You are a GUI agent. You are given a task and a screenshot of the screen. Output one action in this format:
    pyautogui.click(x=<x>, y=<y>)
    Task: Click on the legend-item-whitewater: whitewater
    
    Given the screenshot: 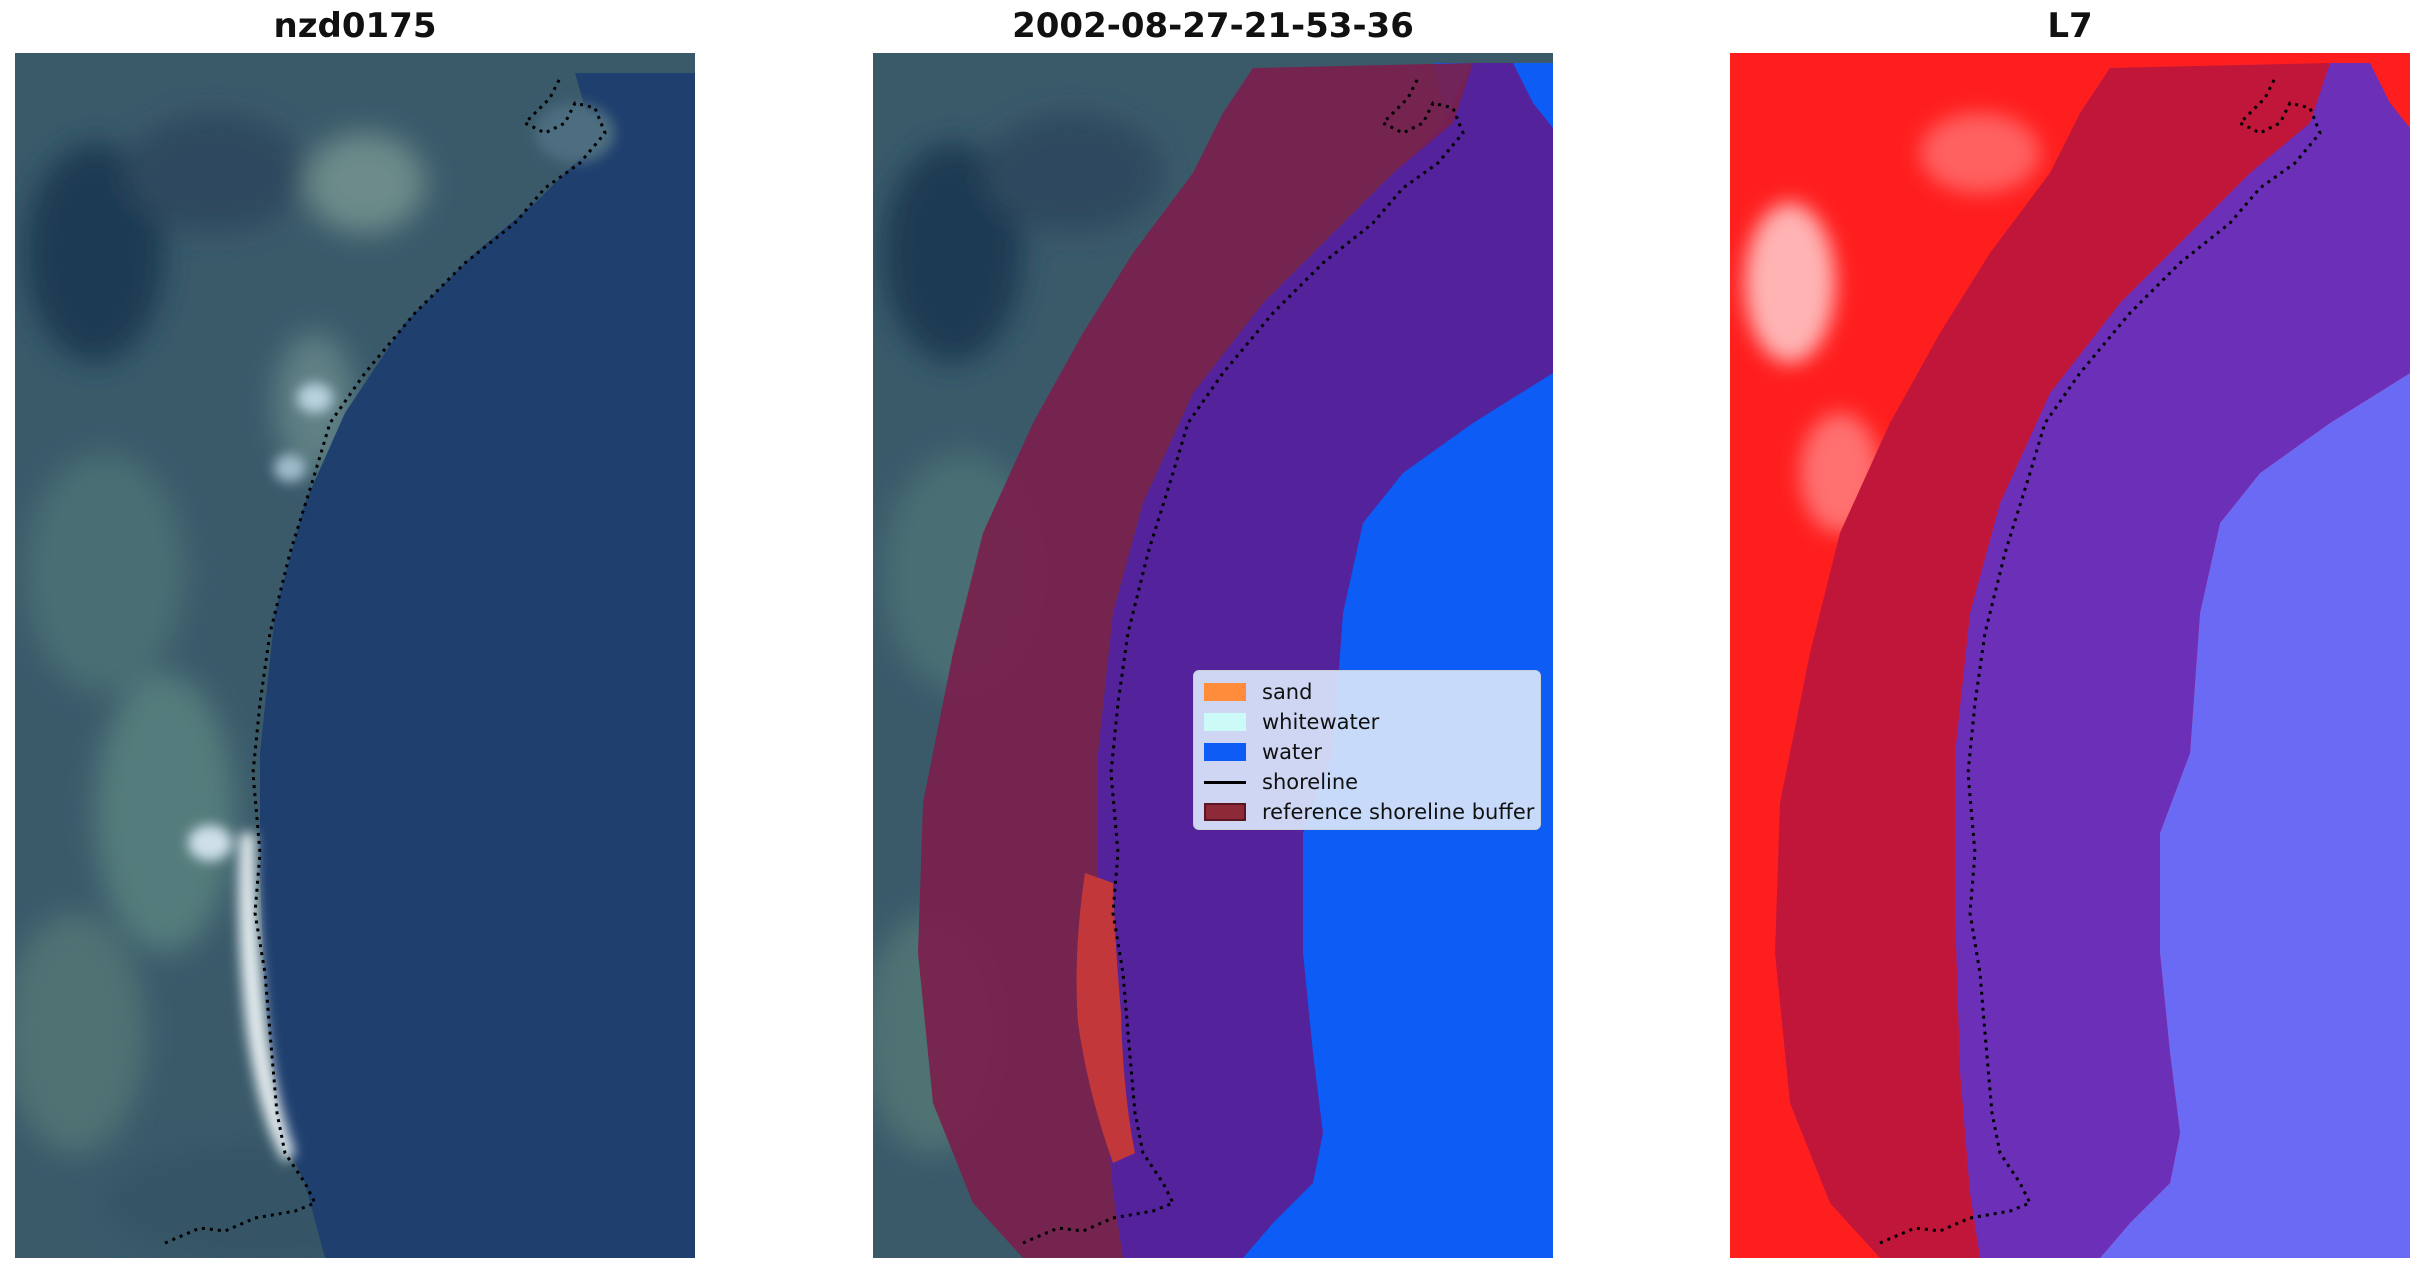 What is the action you would take?
    pyautogui.click(x=1291, y=722)
    